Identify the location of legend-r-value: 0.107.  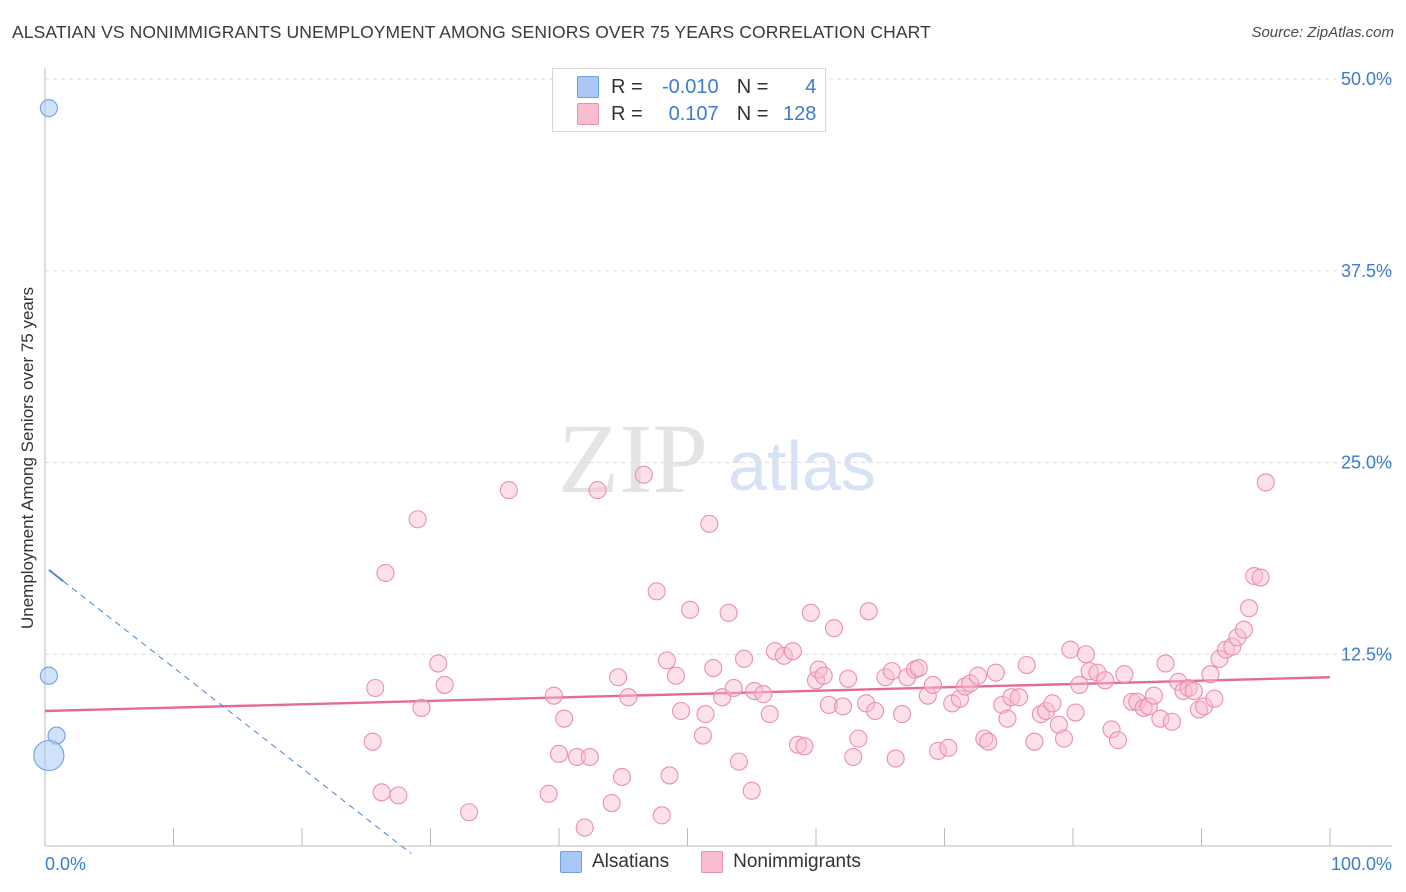
(693, 113).